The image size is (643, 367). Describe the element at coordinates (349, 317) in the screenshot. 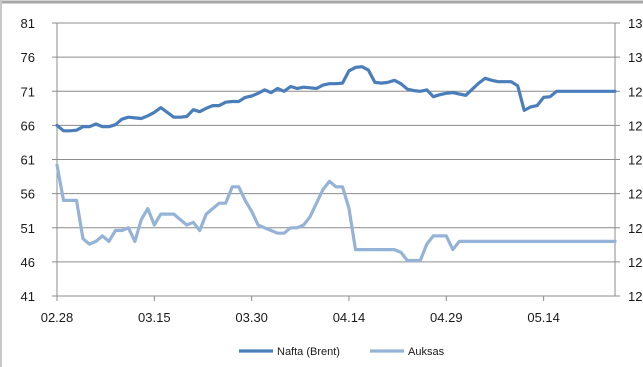

I see `x-tick-label: 04.14` at that location.